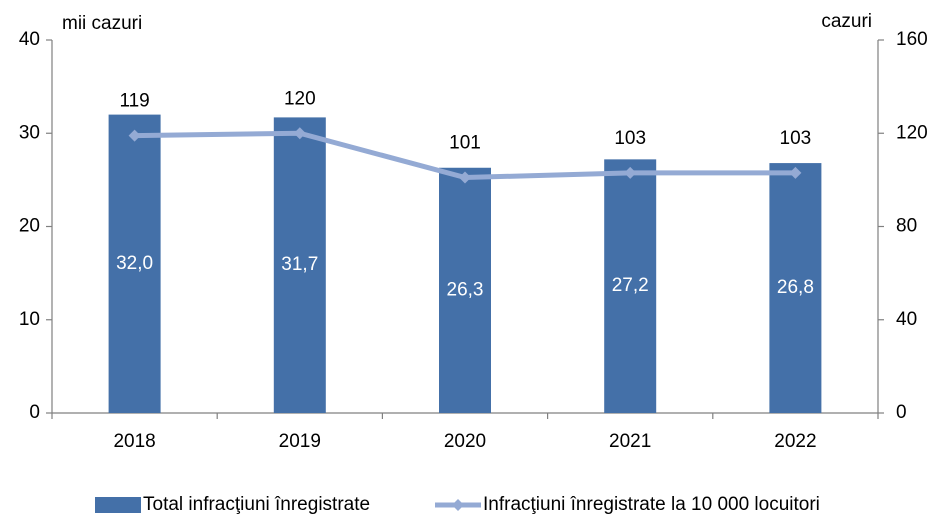  I want to click on legend-marker, so click(458, 505).